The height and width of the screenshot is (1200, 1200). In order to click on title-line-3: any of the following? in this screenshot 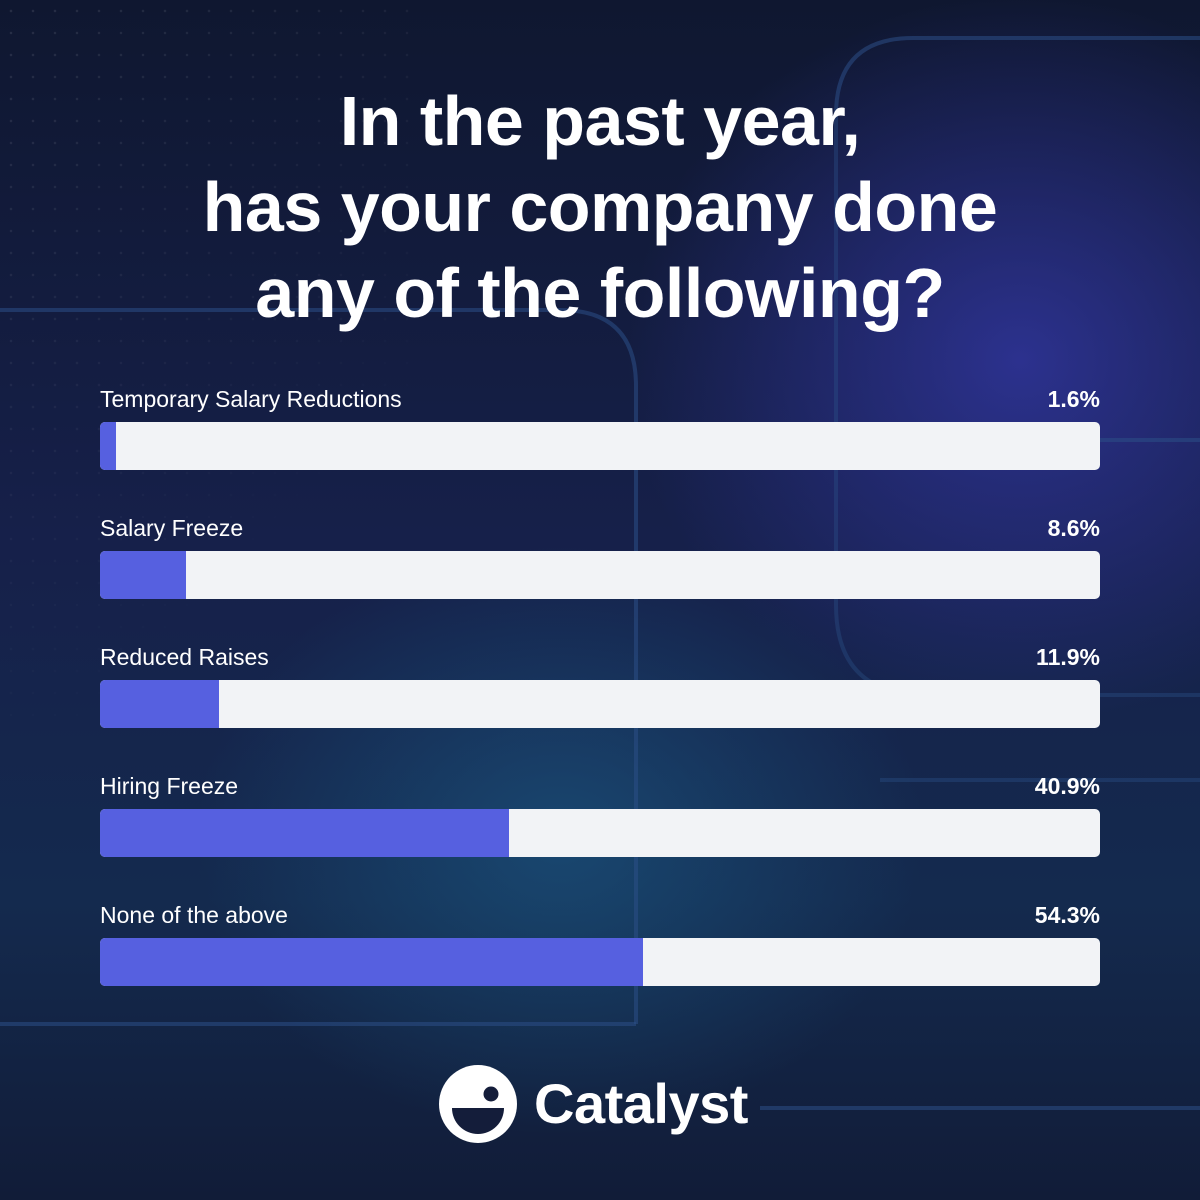, I will do `click(600, 293)`.